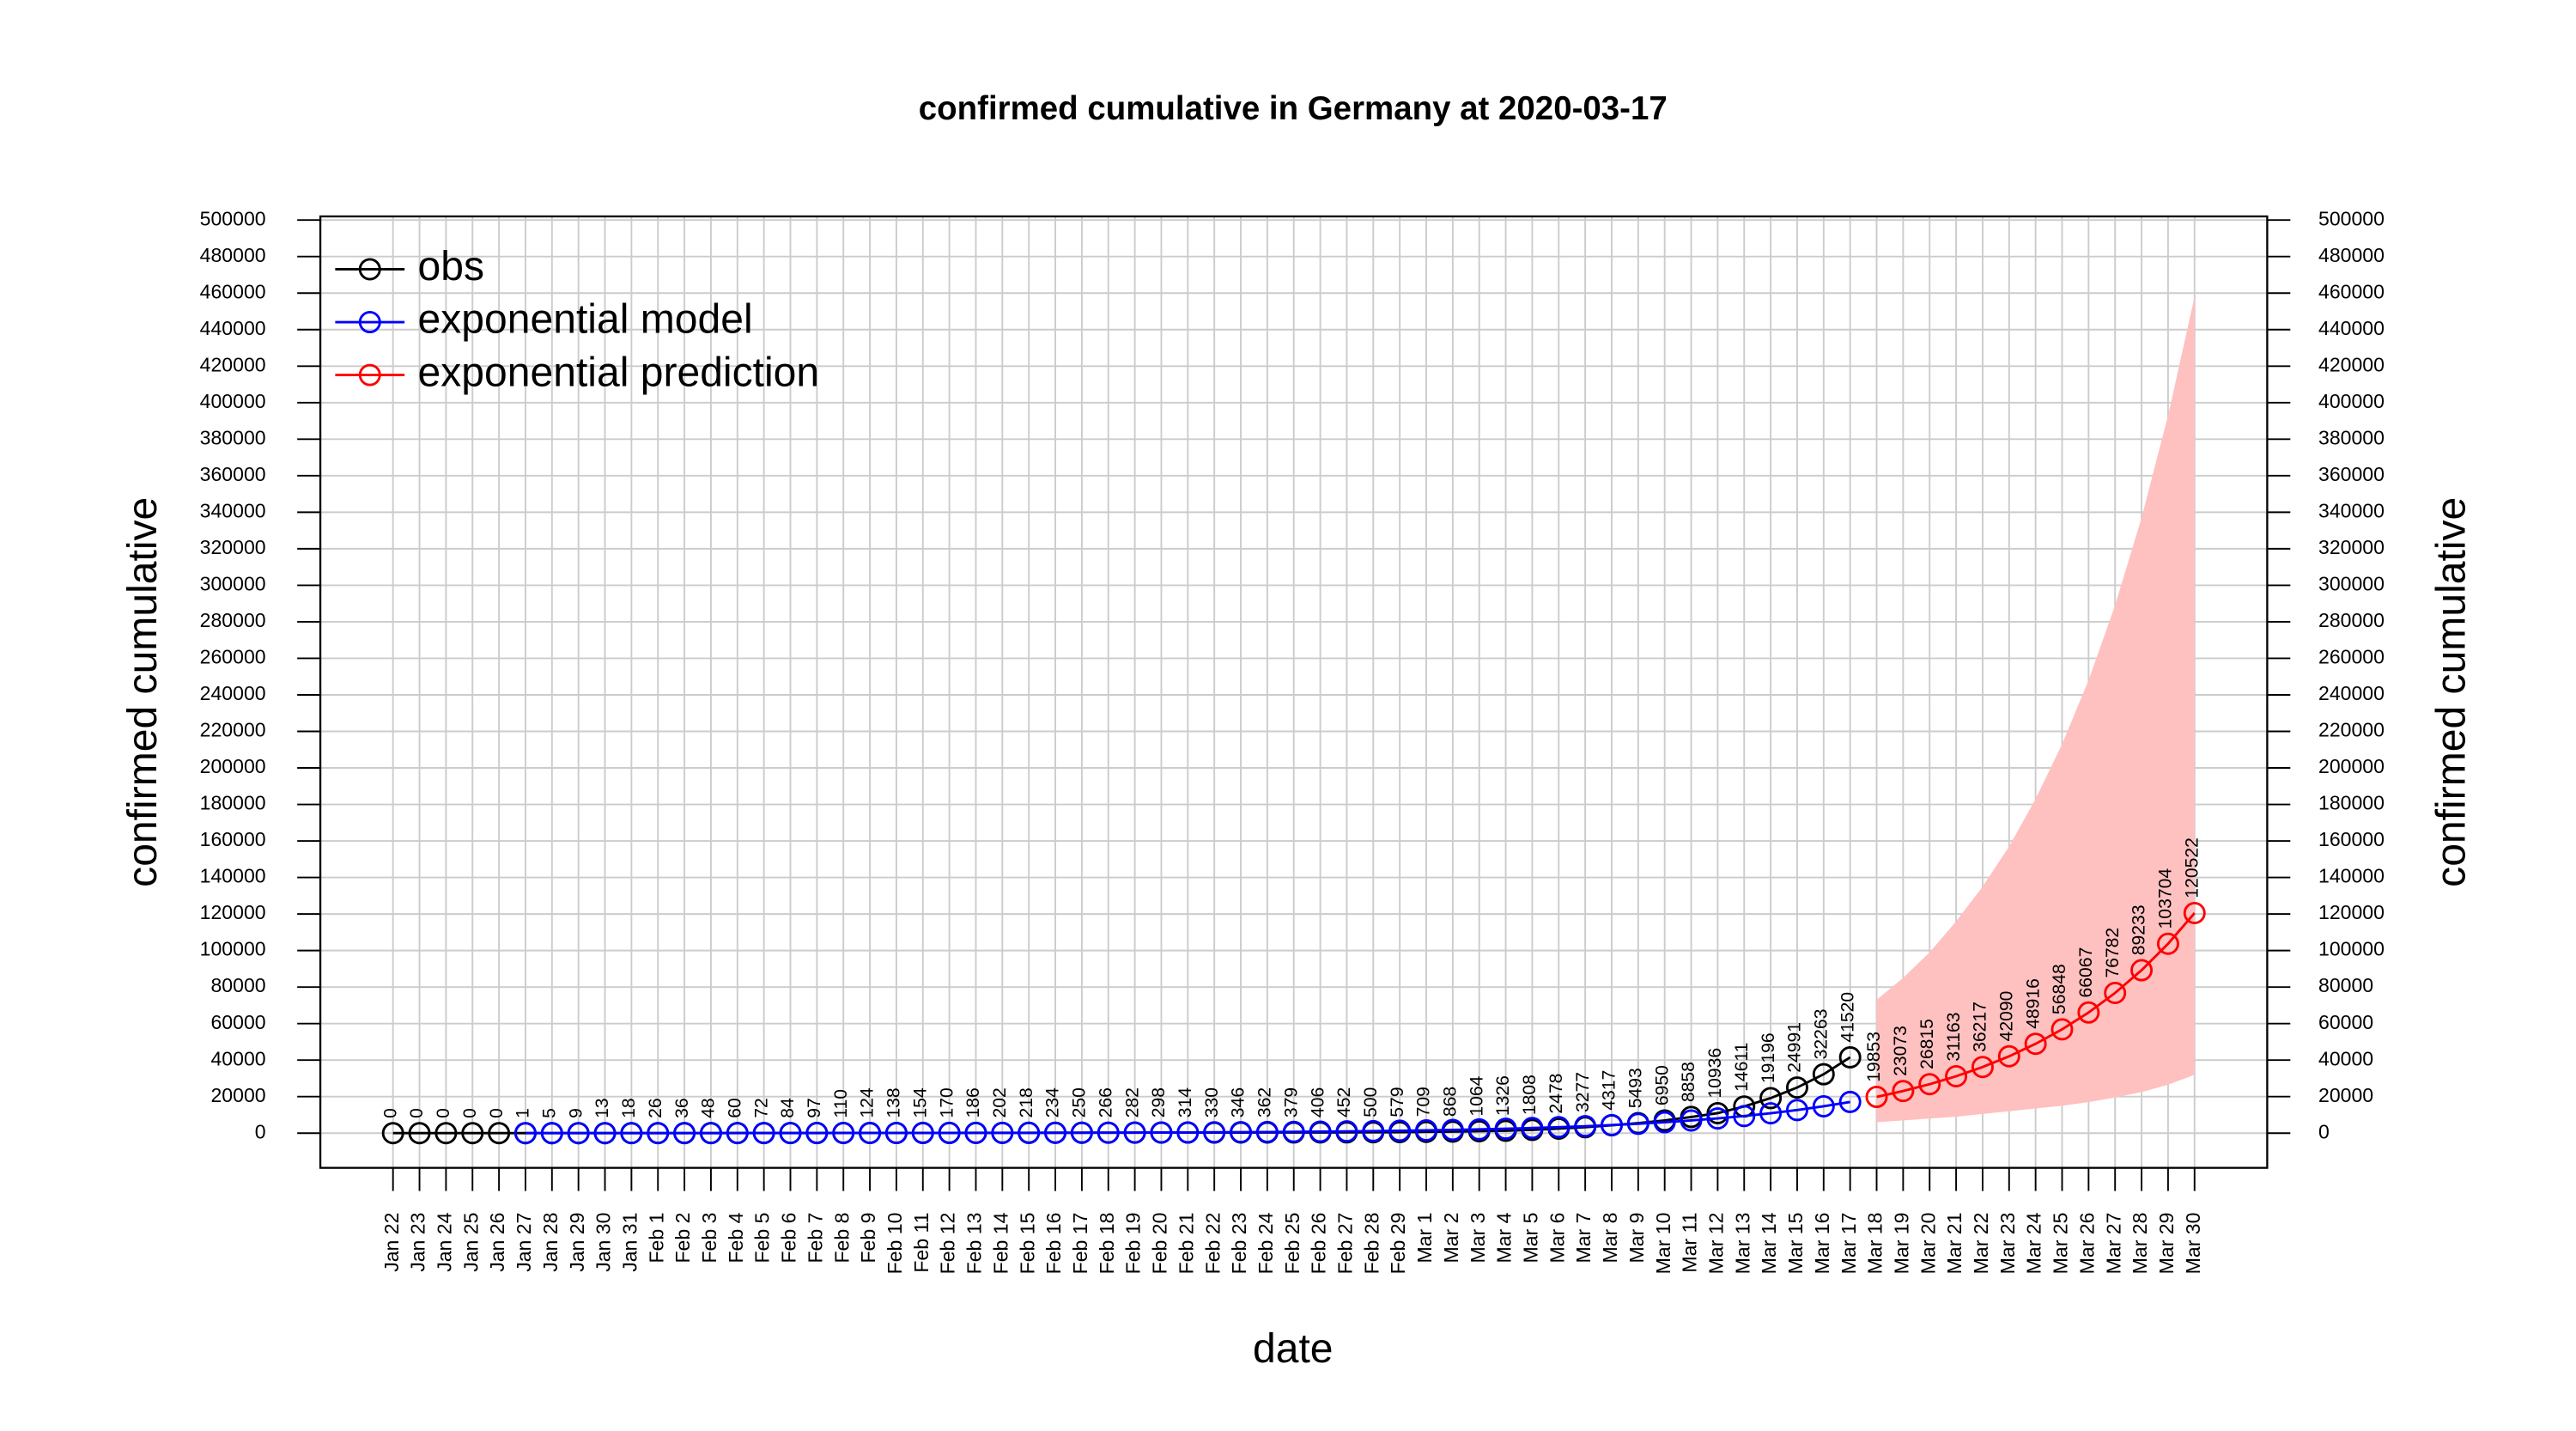 The image size is (2576, 1431). What do you see at coordinates (523, 1113) in the screenshot?
I see `data-label: 1` at bounding box center [523, 1113].